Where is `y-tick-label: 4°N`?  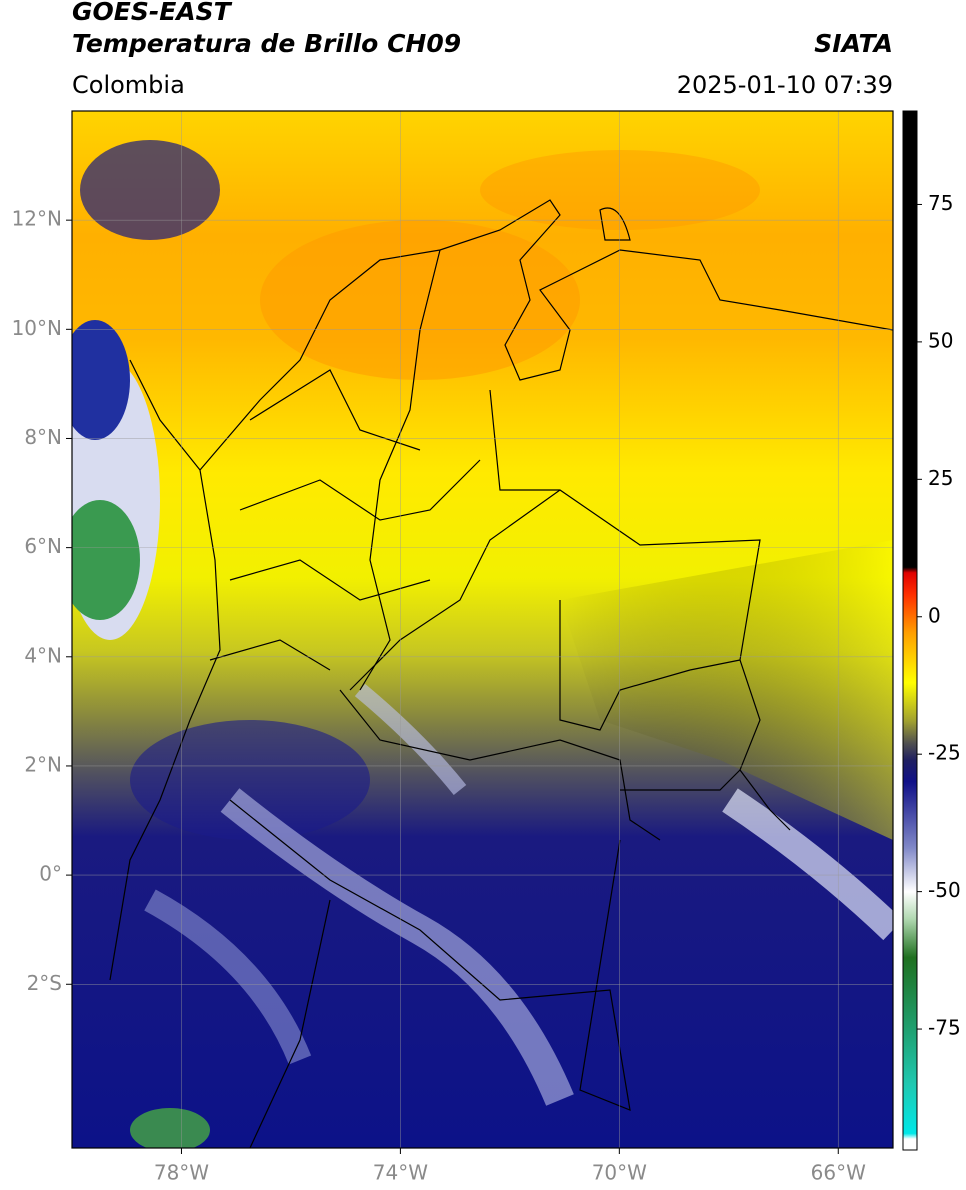 y-tick-label: 4°N is located at coordinates (43, 655).